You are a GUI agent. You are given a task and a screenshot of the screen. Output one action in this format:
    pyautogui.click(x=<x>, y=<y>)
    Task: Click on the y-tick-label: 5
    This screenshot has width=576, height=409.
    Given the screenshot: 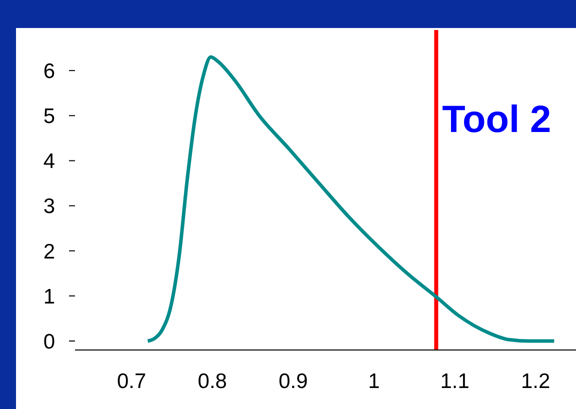 What is the action you would take?
    pyautogui.click(x=49, y=116)
    